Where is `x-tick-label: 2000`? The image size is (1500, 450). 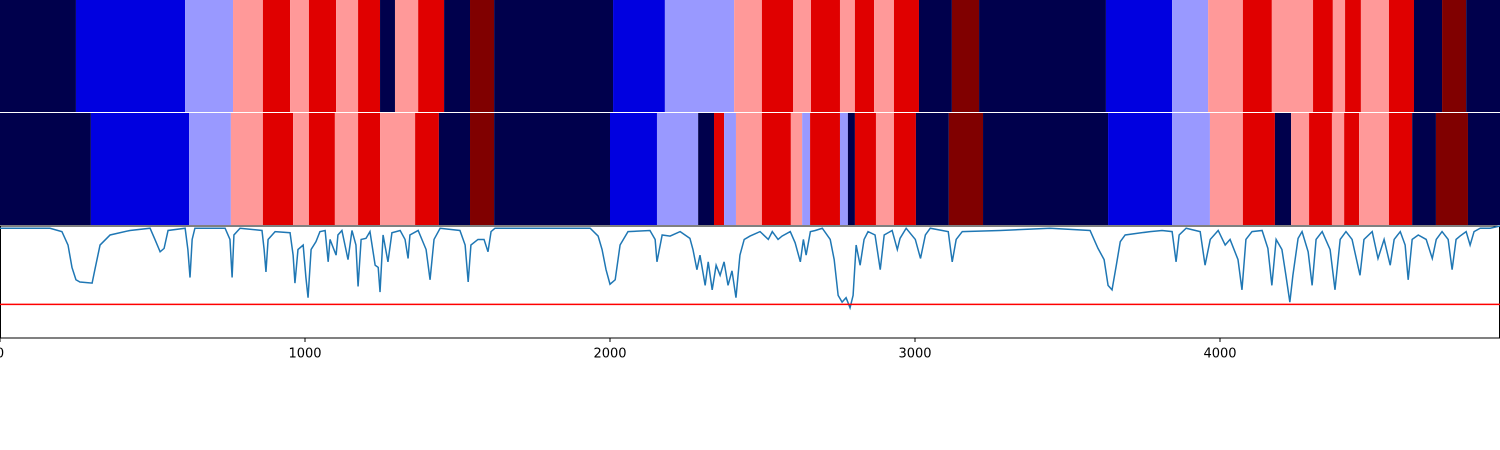 x-tick-label: 2000 is located at coordinates (609, 354).